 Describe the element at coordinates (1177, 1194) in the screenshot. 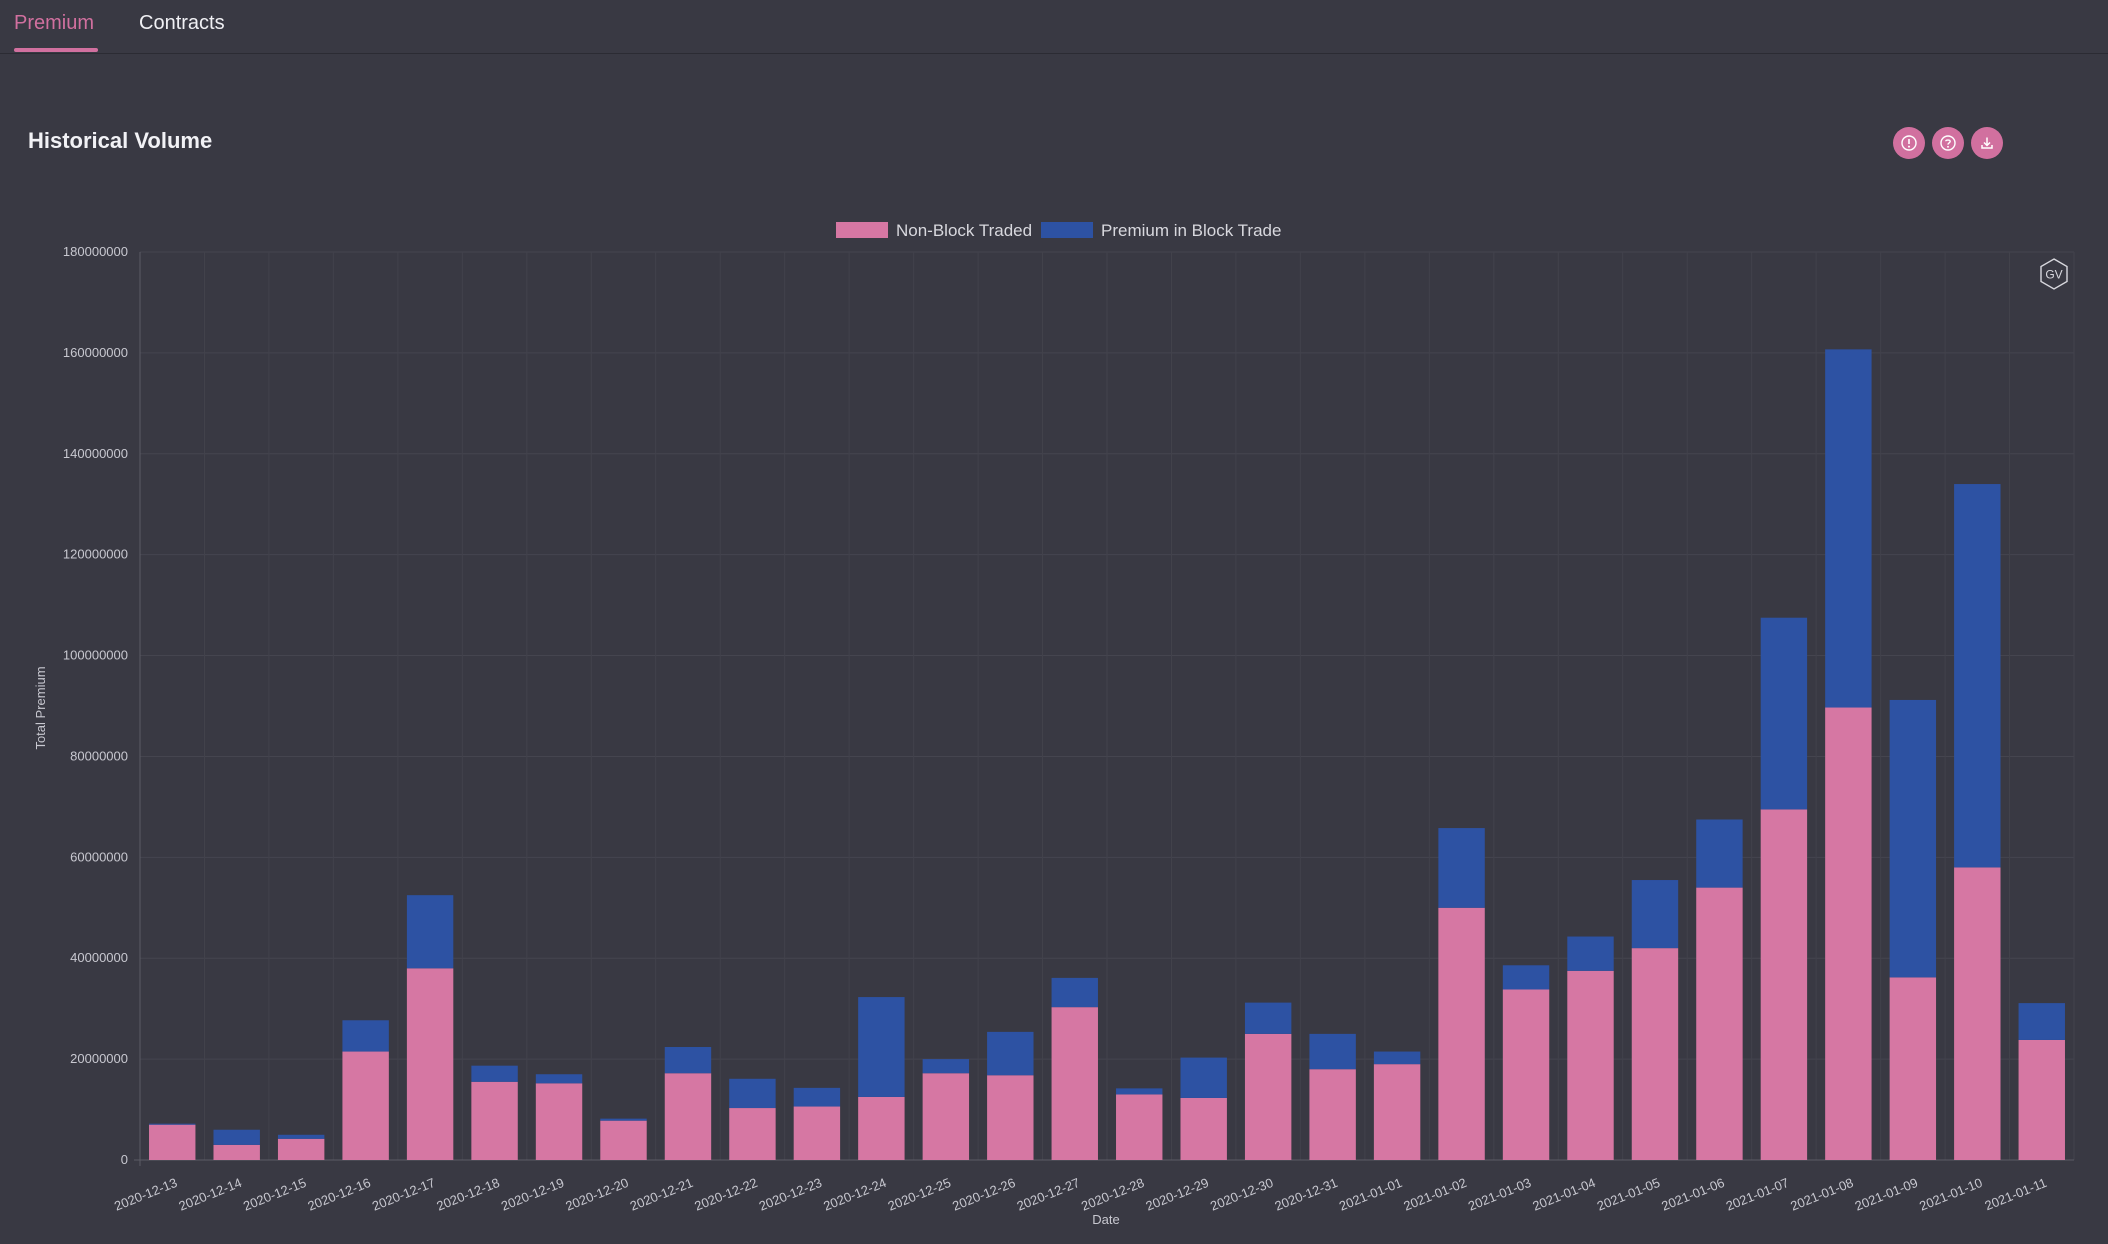

I see `x-tick-label: 2020-12-29` at that location.